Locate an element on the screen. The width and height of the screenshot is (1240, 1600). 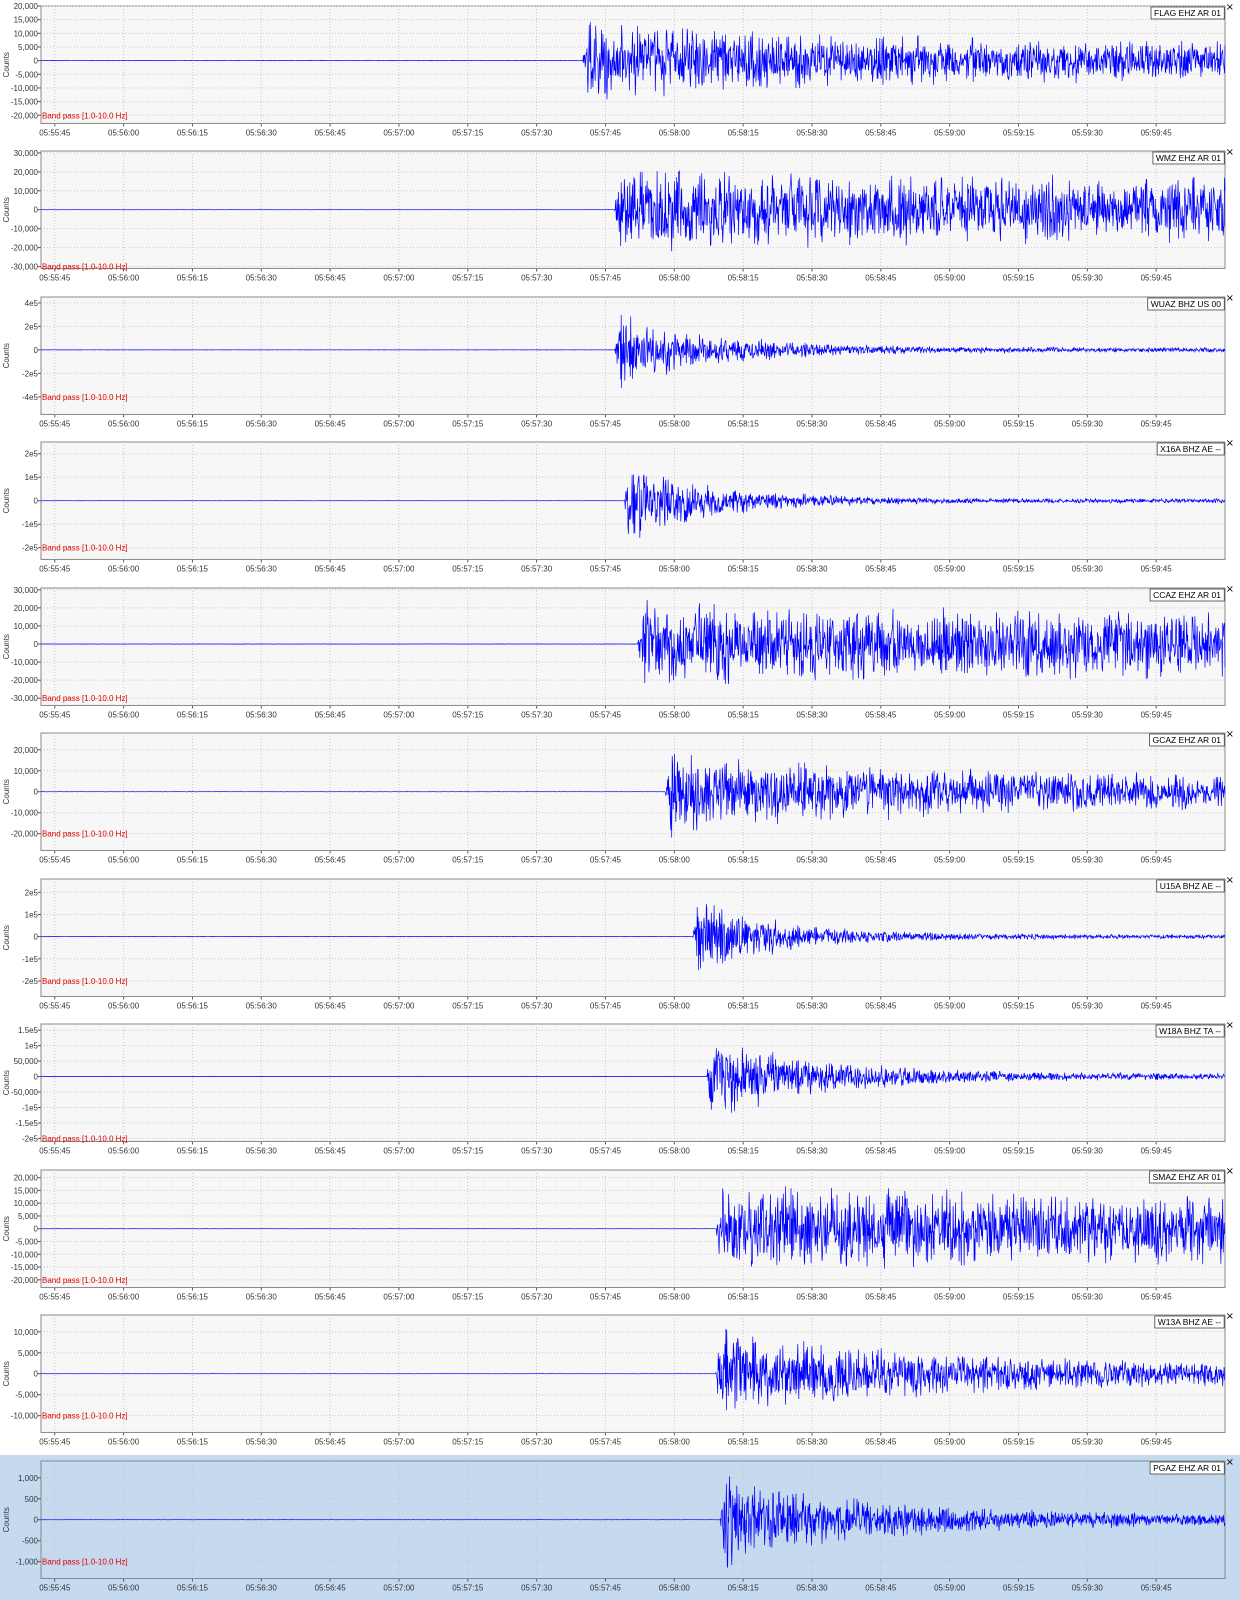
station-label: CCAZ EHZ AR 01 is located at coordinates (1187, 595).